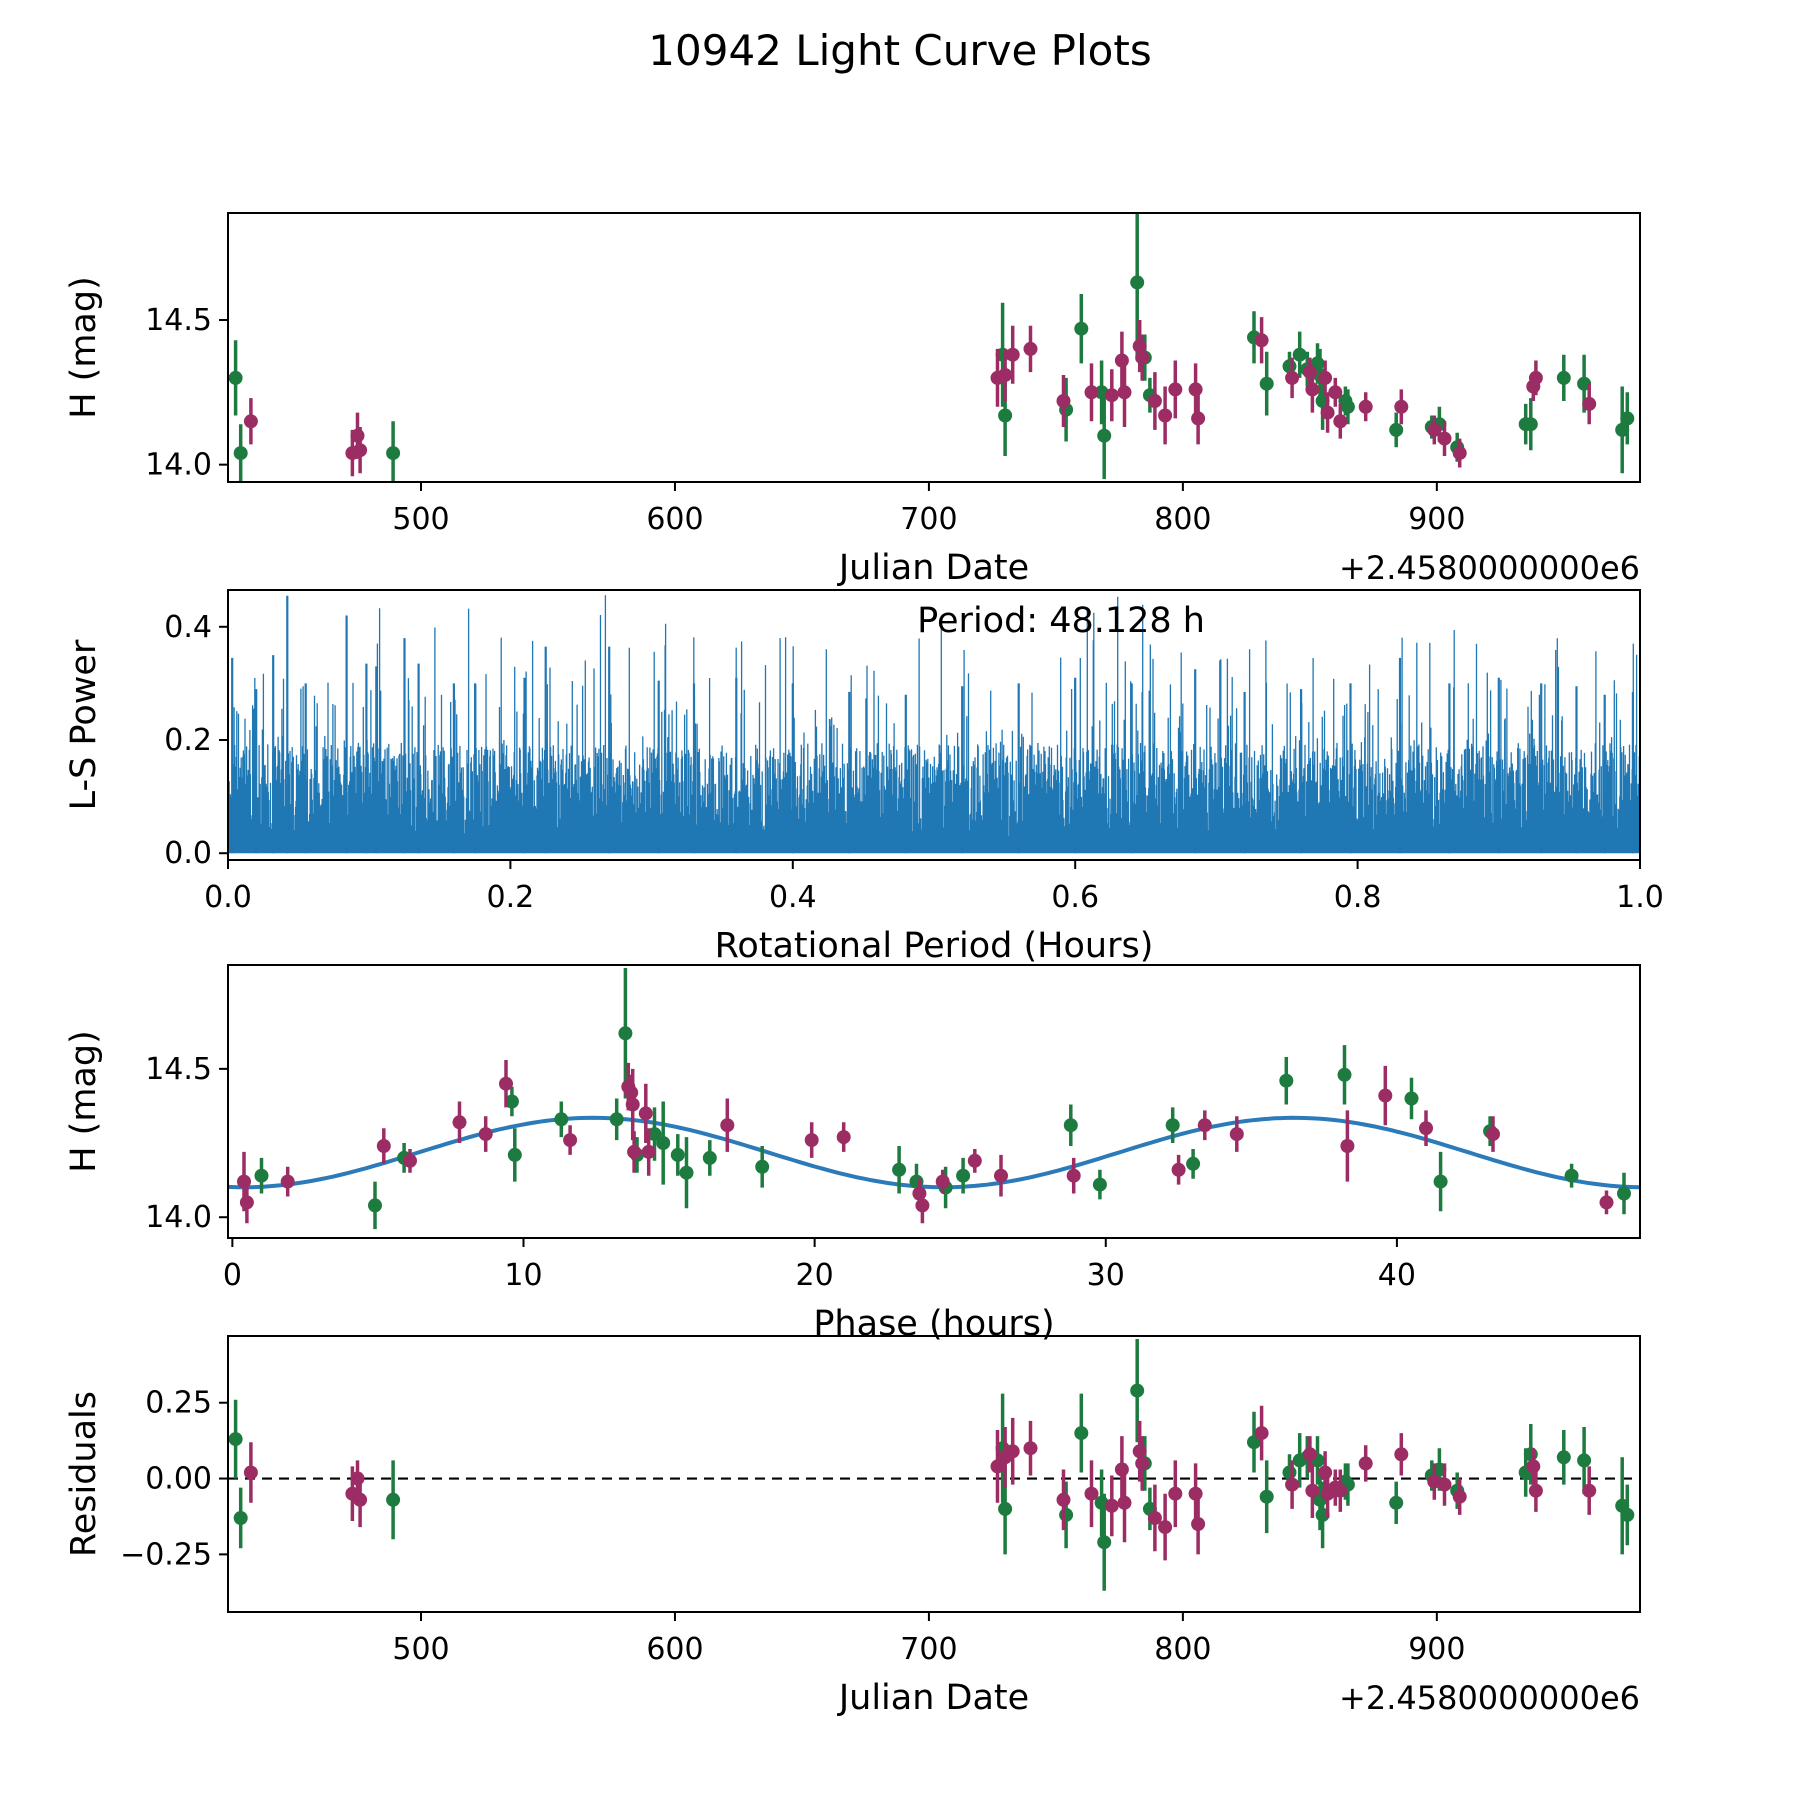 This screenshot has height=1800, width=1800. What do you see at coordinates (523, 1275) in the screenshot?
I see `svg-text: 10` at bounding box center [523, 1275].